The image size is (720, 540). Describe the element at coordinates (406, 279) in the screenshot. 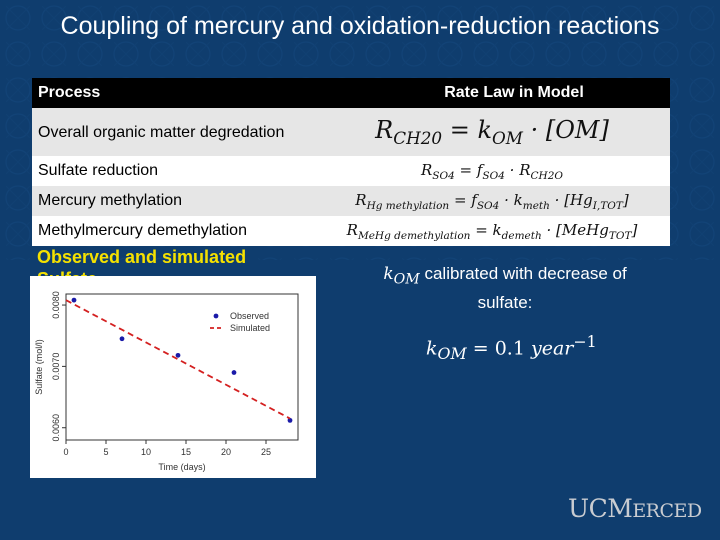

I see `kom-subscript: OM` at that location.